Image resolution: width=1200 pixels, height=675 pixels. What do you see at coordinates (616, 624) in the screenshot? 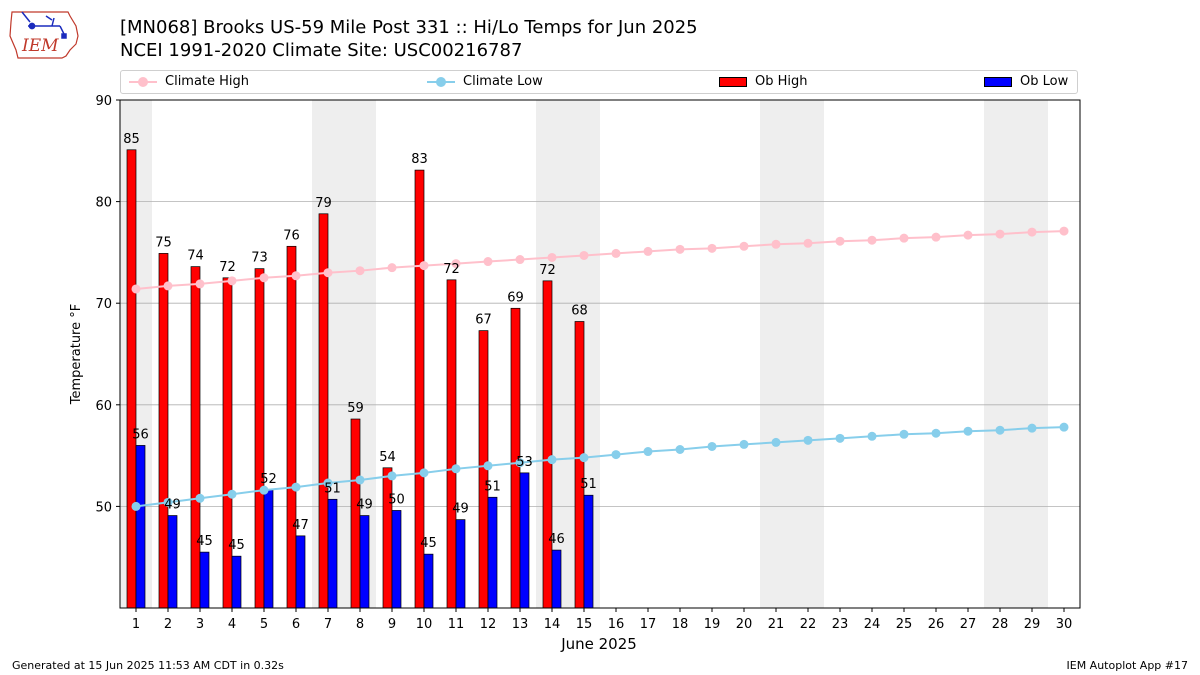
I see `x-tick-label: 16` at bounding box center [616, 624].